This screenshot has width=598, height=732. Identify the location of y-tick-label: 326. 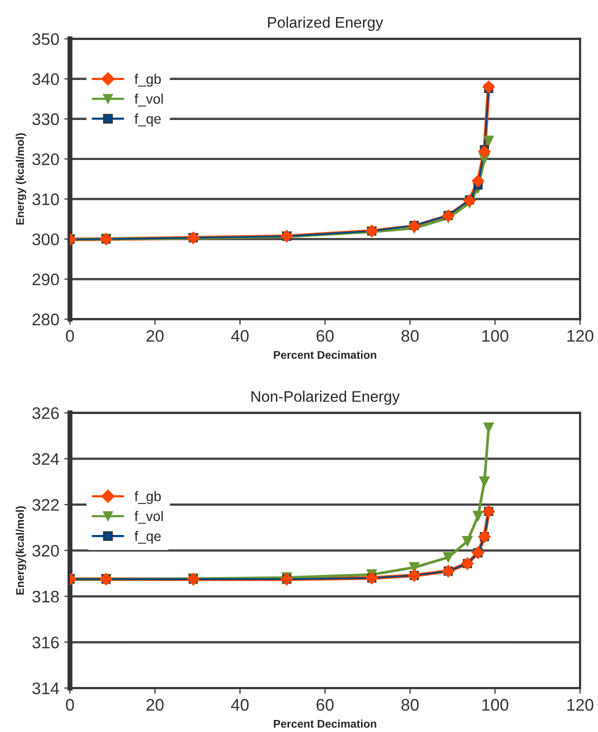
(45, 413).